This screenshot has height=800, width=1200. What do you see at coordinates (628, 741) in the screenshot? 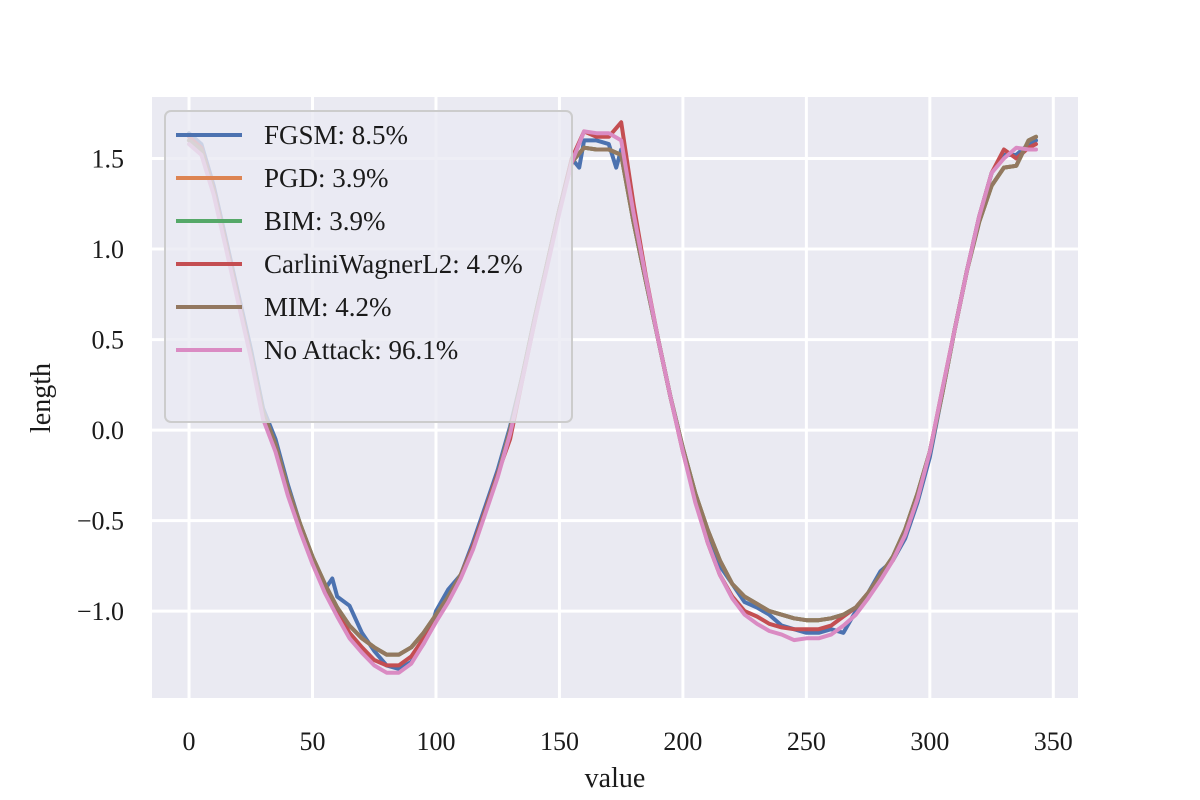
I see `x-tick-labels: 0 50 100 150 200 250 300 350` at bounding box center [628, 741].